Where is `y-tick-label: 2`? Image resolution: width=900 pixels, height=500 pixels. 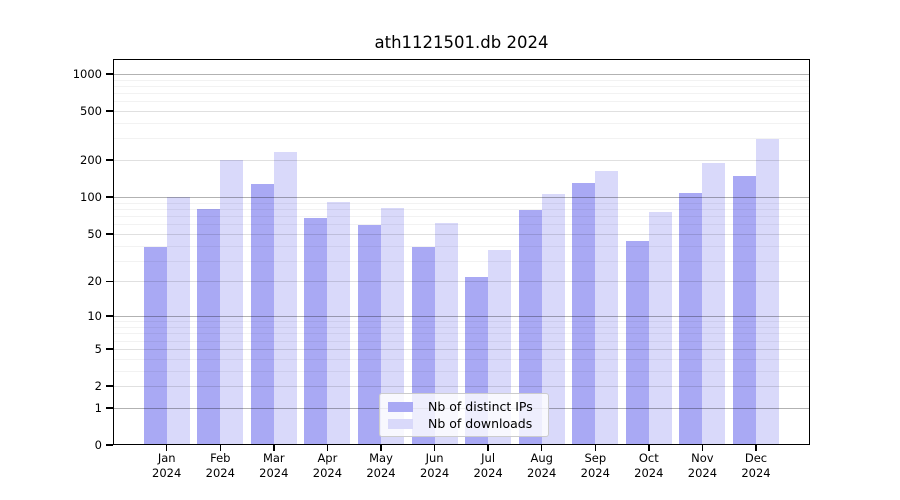 y-tick-label: 2 is located at coordinates (98, 386).